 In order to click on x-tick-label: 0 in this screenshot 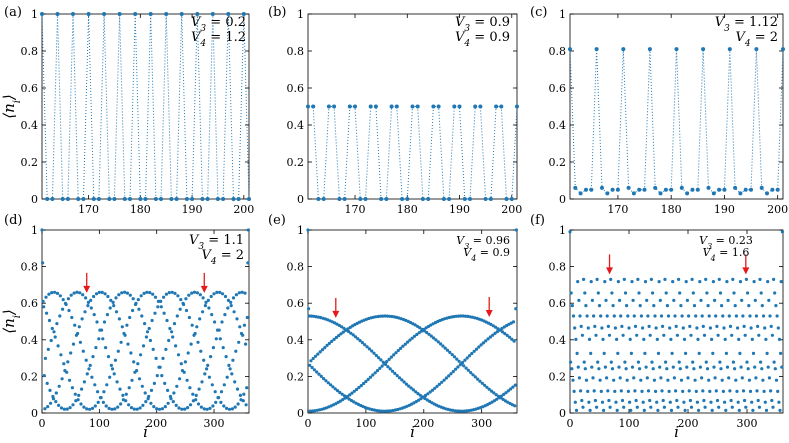, I will do `click(570, 423)`.